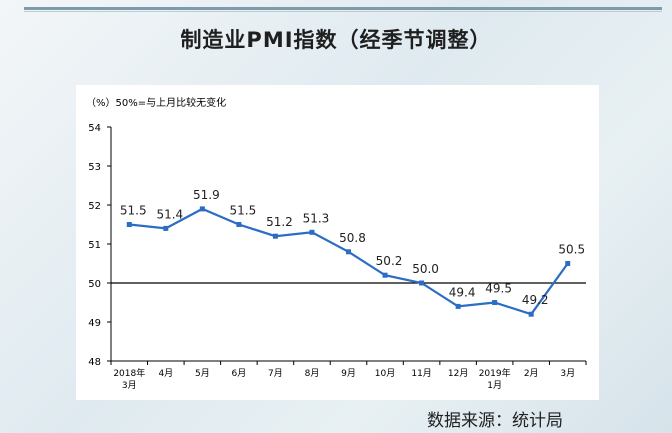 This screenshot has width=672, height=433. What do you see at coordinates (343, 11) in the screenshot?
I see `header-rule-thin` at bounding box center [343, 11].